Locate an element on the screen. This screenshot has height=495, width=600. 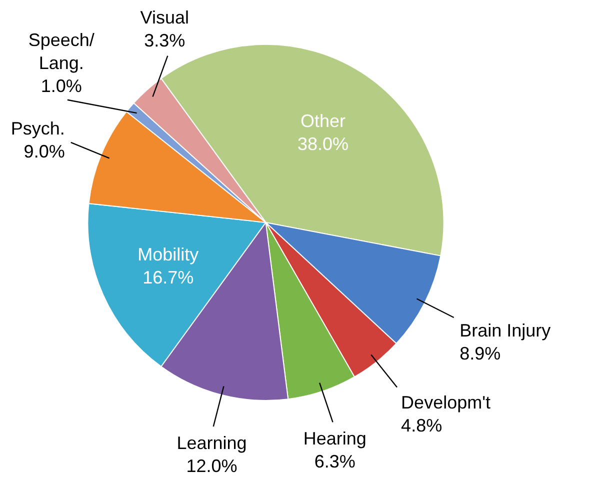
slice-label: Developm't is located at coordinates (446, 402).